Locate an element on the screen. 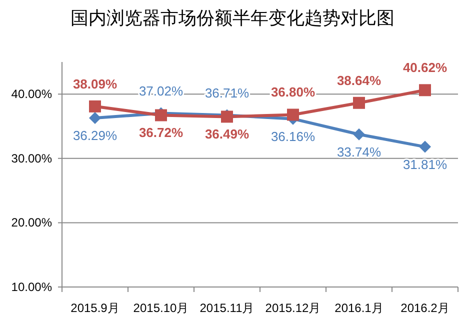 The image size is (465, 325). data-label: 36.16% is located at coordinates (293, 136).